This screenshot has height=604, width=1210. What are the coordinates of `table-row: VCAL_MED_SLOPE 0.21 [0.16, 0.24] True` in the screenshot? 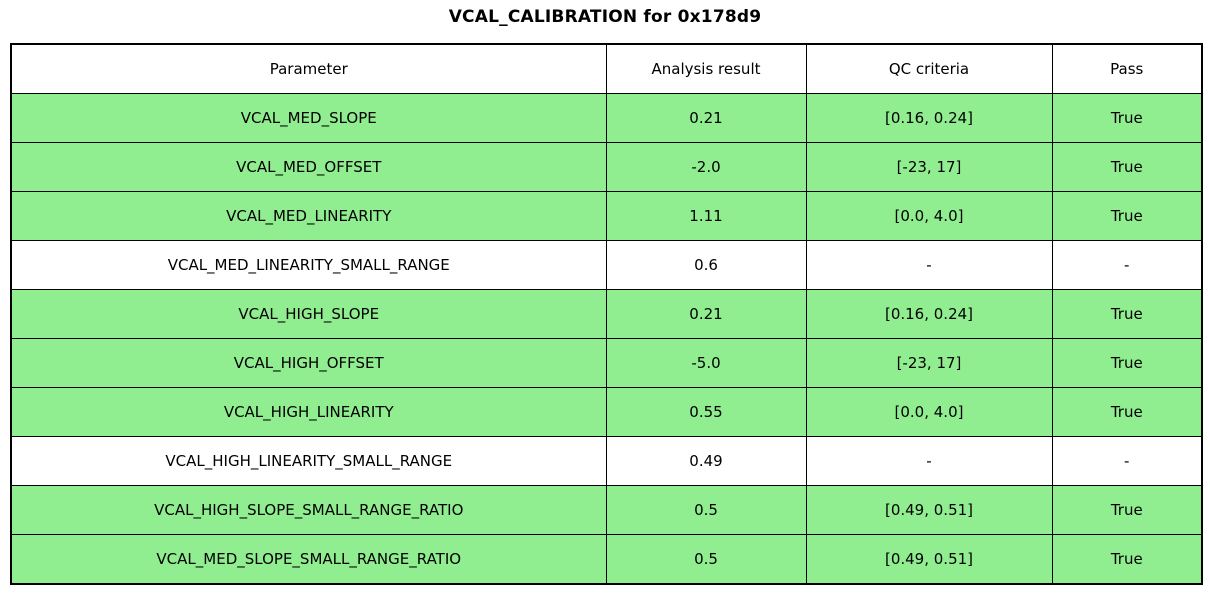 It's located at (606, 118).